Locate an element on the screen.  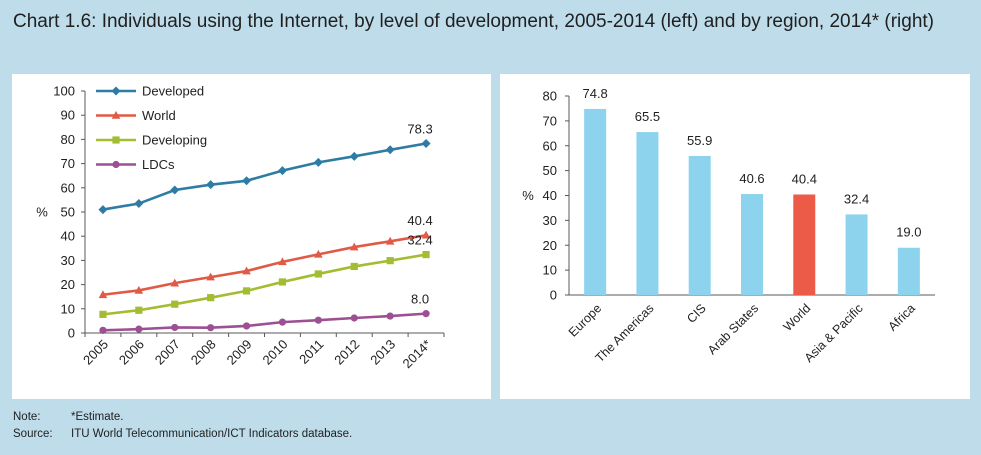
series-world is located at coordinates (264, 264).